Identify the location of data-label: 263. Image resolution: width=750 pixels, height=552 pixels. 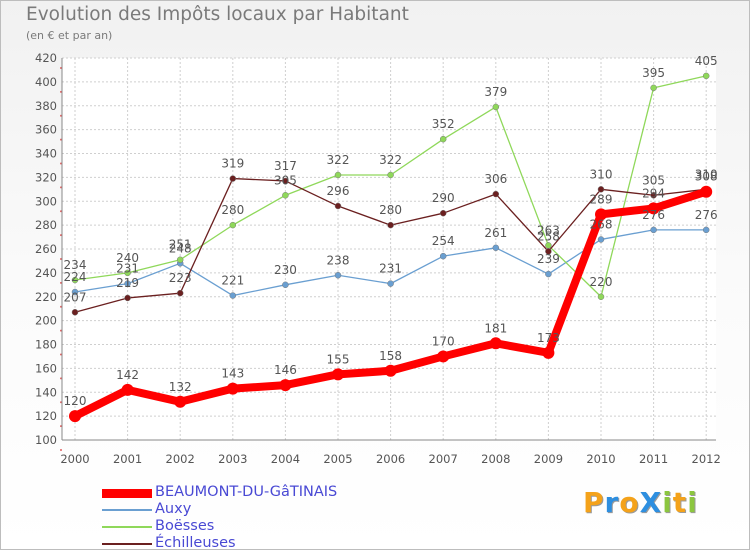
(548, 230).